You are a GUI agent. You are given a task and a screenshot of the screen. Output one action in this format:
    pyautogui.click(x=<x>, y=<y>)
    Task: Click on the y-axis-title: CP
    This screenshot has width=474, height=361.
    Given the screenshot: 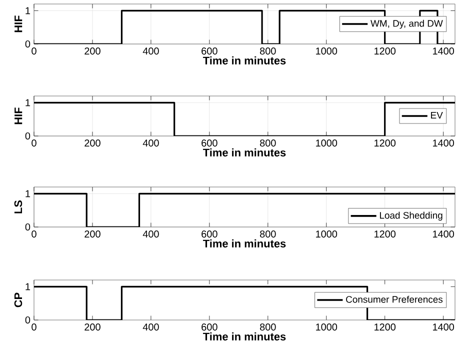 What is the action you would take?
    pyautogui.click(x=18, y=300)
    